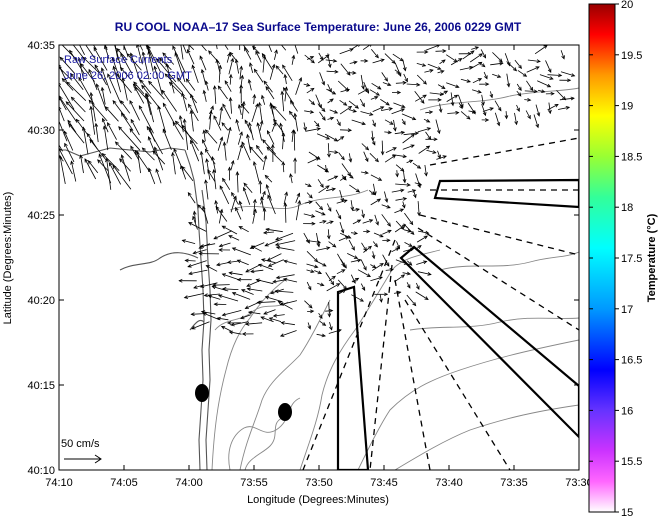 The width and height of the screenshot is (660, 518). I want to click on colorbar-label: Temperature (°C), so click(652, 257).